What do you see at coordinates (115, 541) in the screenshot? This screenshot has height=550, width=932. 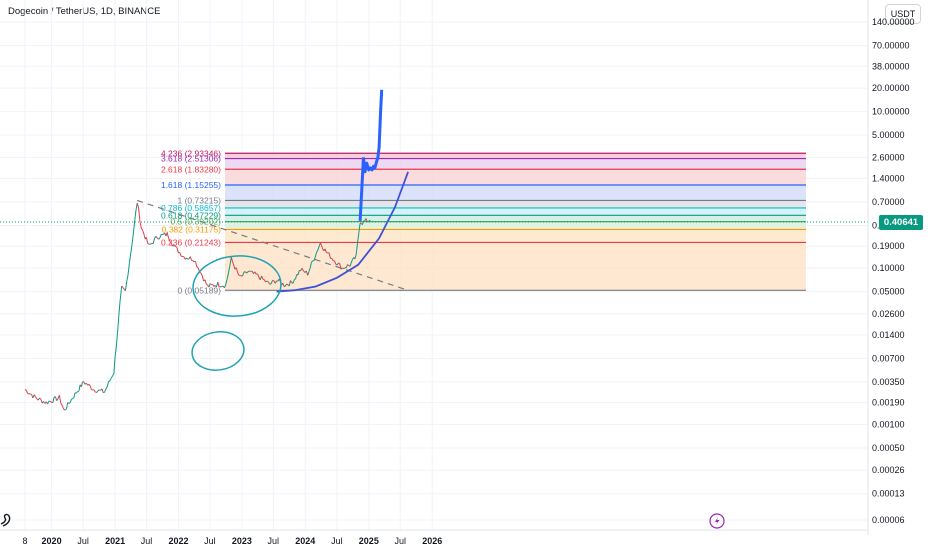 I see `x-tick-label: 2021` at bounding box center [115, 541].